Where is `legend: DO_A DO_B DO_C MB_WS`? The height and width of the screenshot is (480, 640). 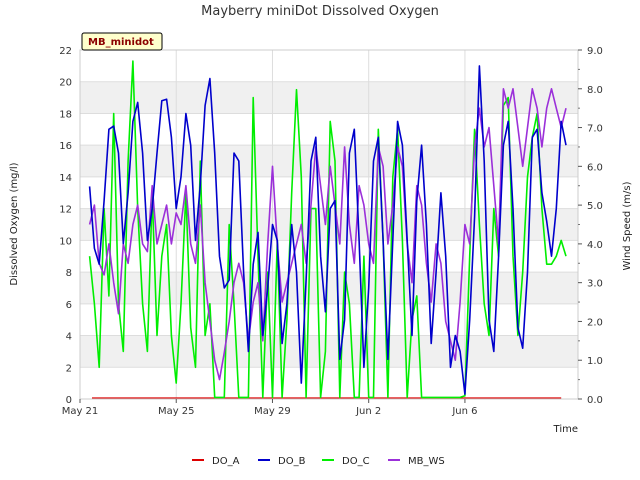
legend: DO_A DO_B DO_C MB_WS is located at coordinates (318, 461).